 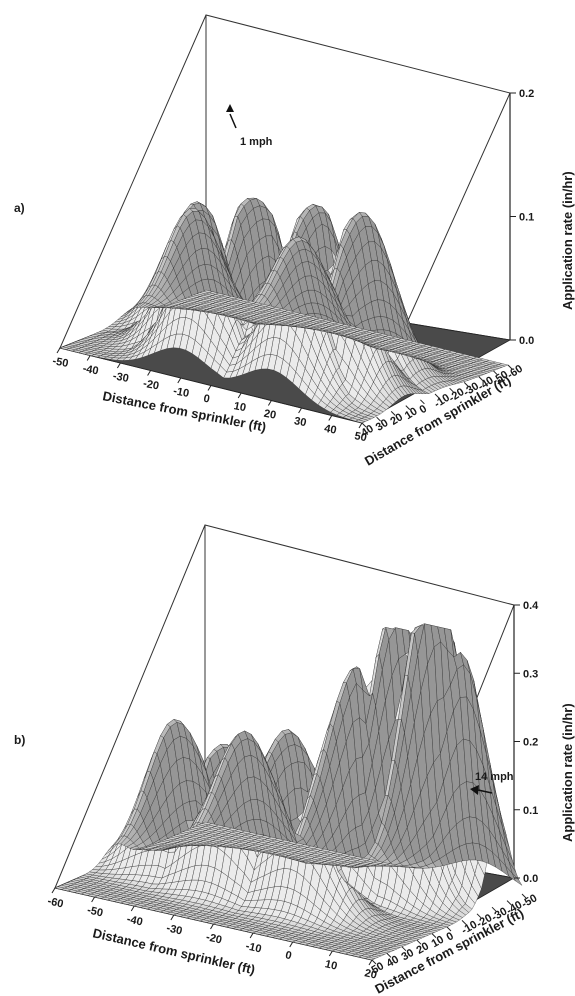 I want to click on panel-a-z-ticks: 0.0 0.1 0.2, so click(x=522, y=217).